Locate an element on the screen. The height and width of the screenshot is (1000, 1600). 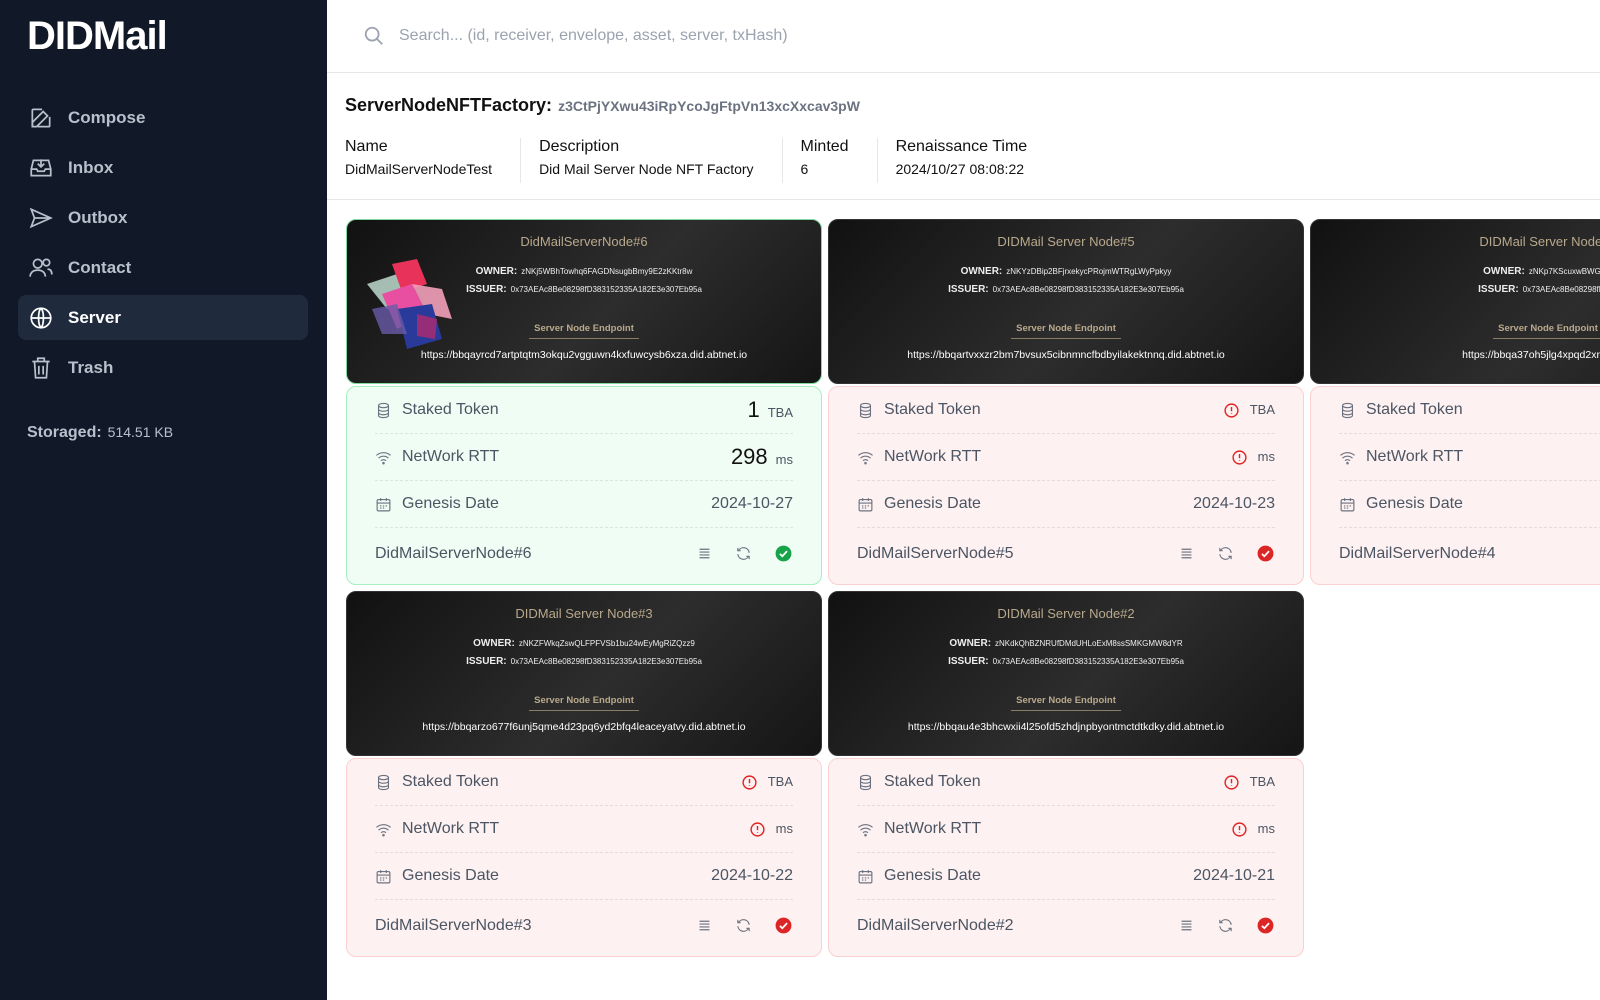
detail-row: Genesis Date 2024-10-21 is located at coordinates (1066, 876).